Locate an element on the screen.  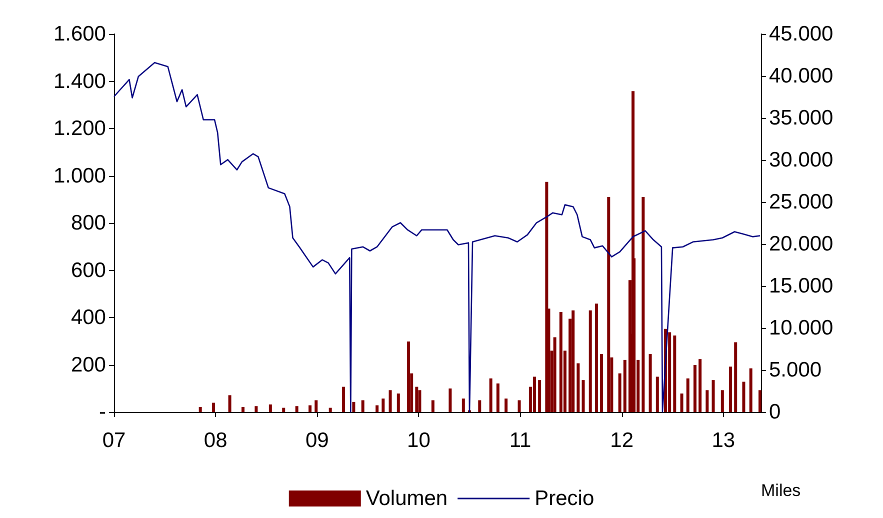
y-tick-label: 600 is located at coordinates (88, 270).